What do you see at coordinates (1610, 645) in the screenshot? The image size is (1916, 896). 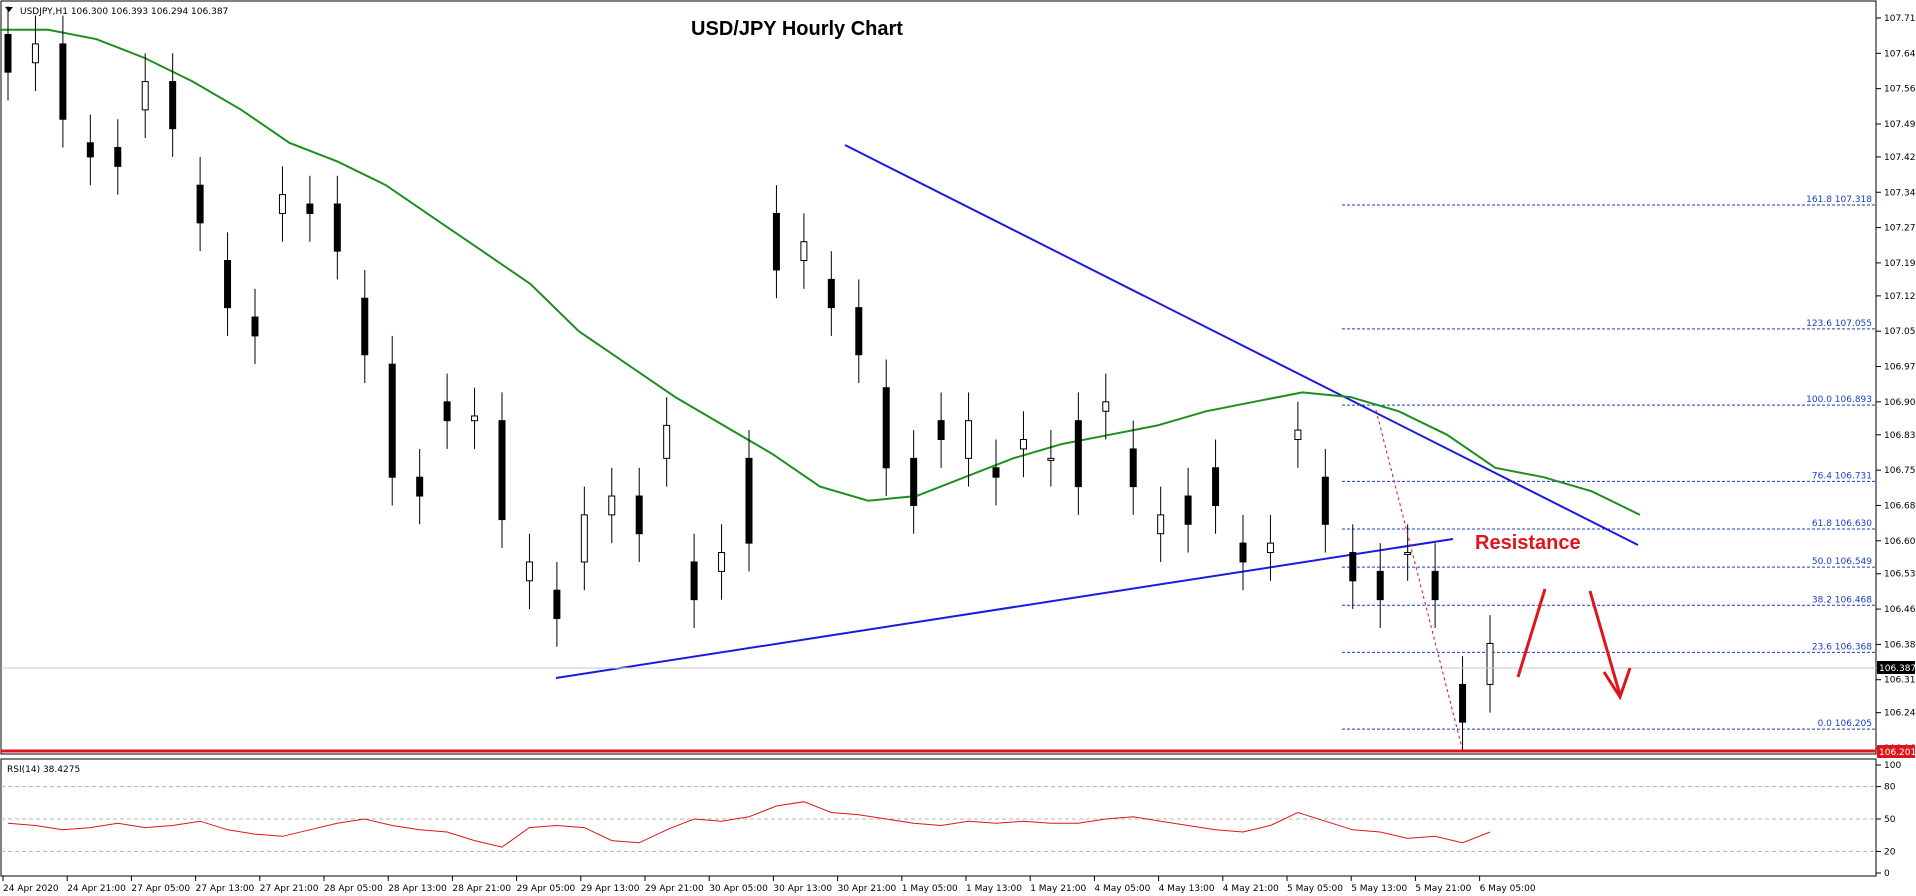 I see `down-arrow-icon` at bounding box center [1610, 645].